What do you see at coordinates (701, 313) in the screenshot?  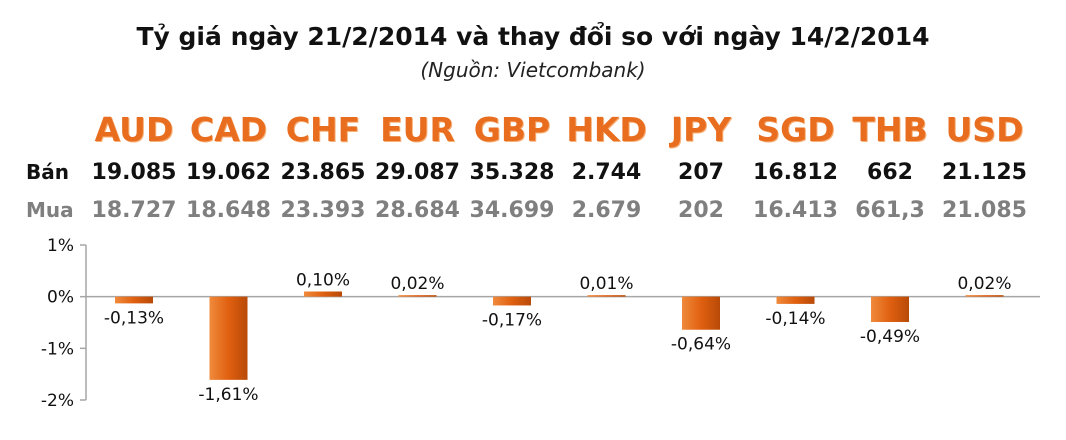 I see `bar-jpy` at bounding box center [701, 313].